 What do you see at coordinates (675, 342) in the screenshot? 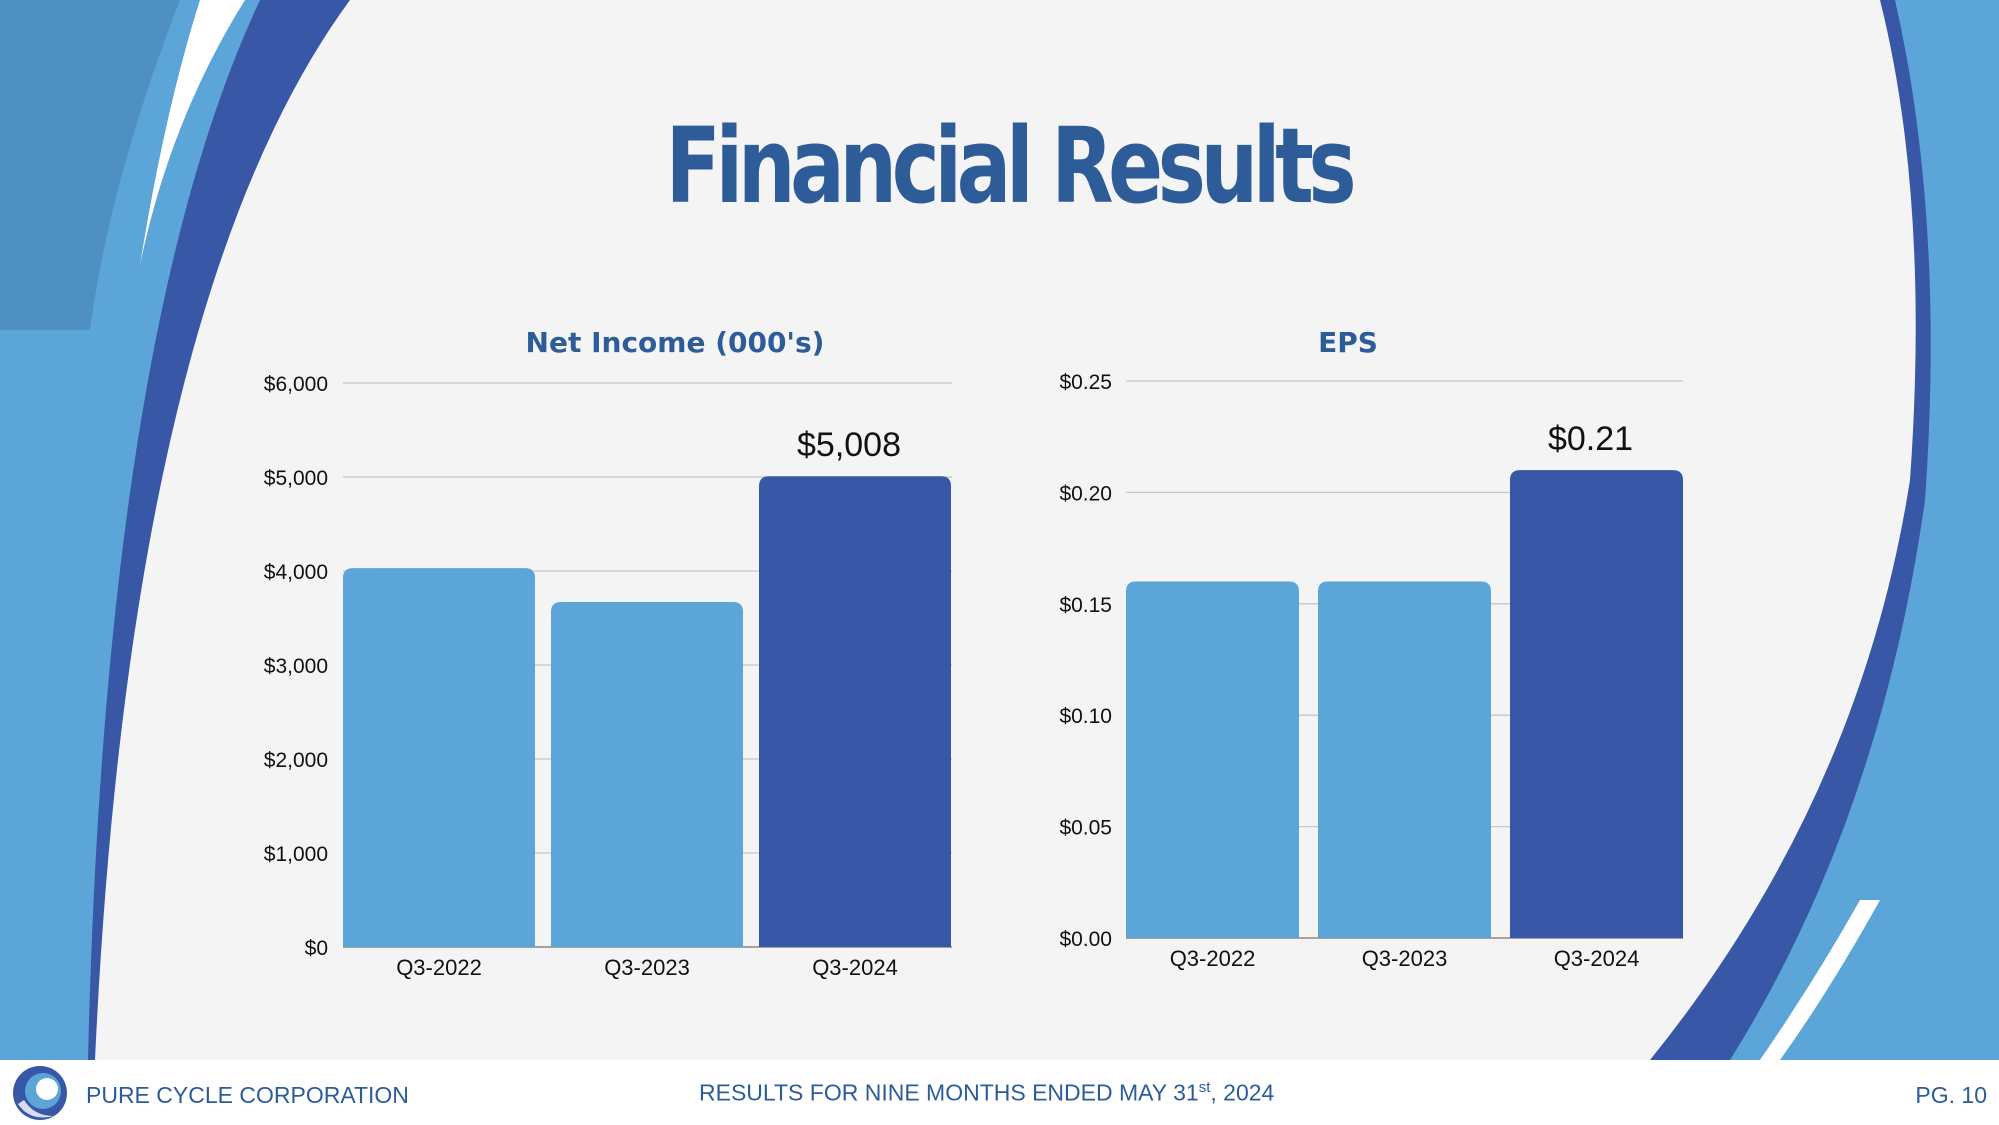
I see `chart-title: Net Income (000's)` at bounding box center [675, 342].